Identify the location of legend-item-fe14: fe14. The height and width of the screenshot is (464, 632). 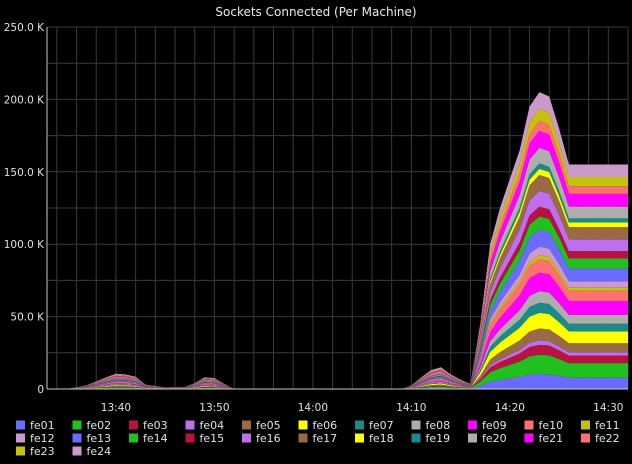
(148, 438).